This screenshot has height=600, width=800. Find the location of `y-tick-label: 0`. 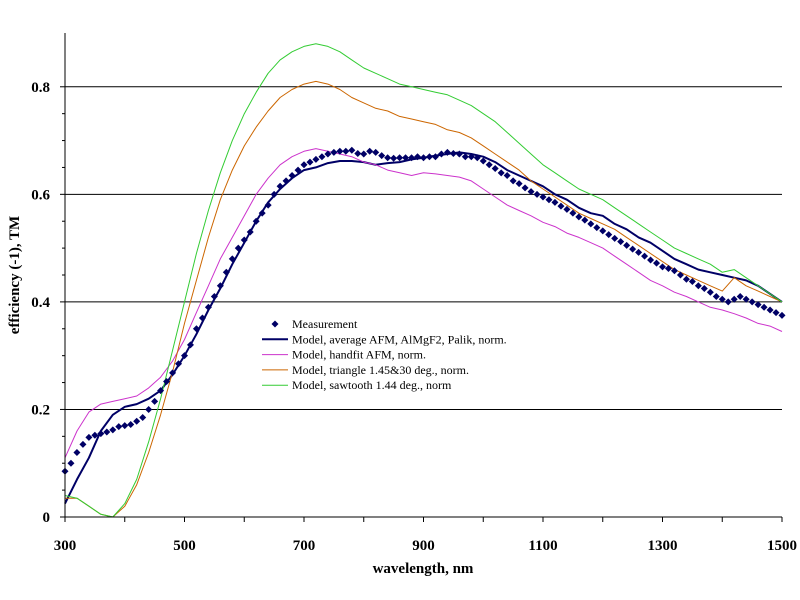

y-tick-label: 0 is located at coordinates (47, 518).